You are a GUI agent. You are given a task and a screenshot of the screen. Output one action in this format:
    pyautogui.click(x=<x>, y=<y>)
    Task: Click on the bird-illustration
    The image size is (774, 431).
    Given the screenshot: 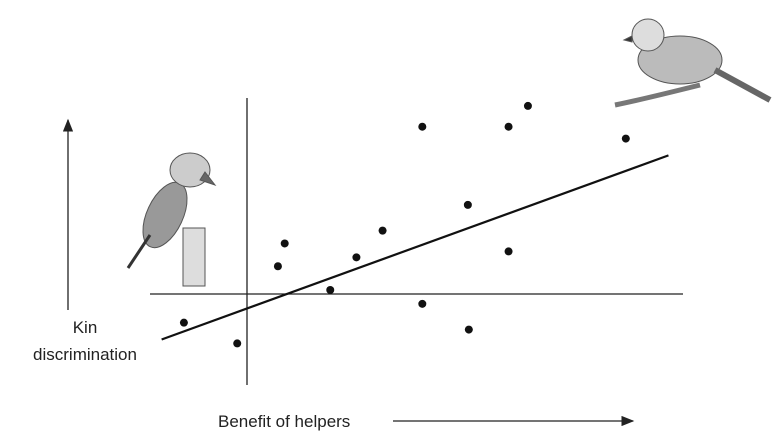 What is the action you would take?
    pyautogui.click(x=693, y=63)
    